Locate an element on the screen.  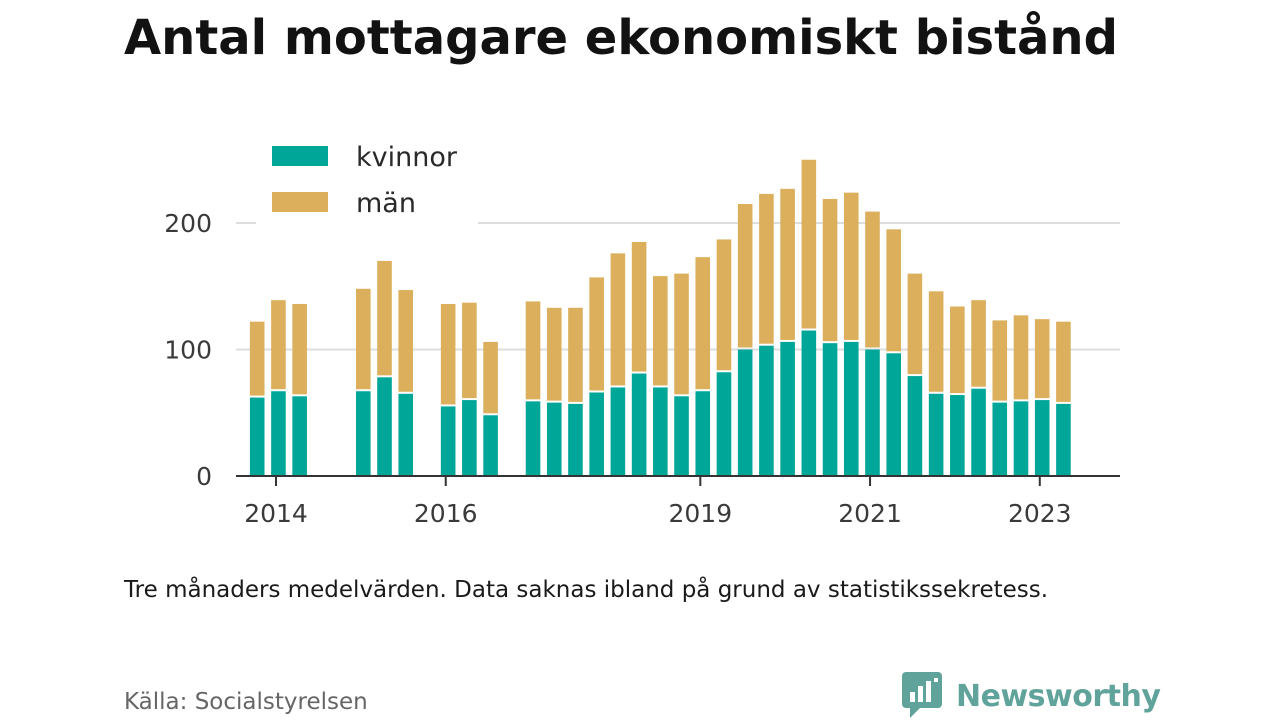
y-tick-label: 0 is located at coordinates (204, 476).